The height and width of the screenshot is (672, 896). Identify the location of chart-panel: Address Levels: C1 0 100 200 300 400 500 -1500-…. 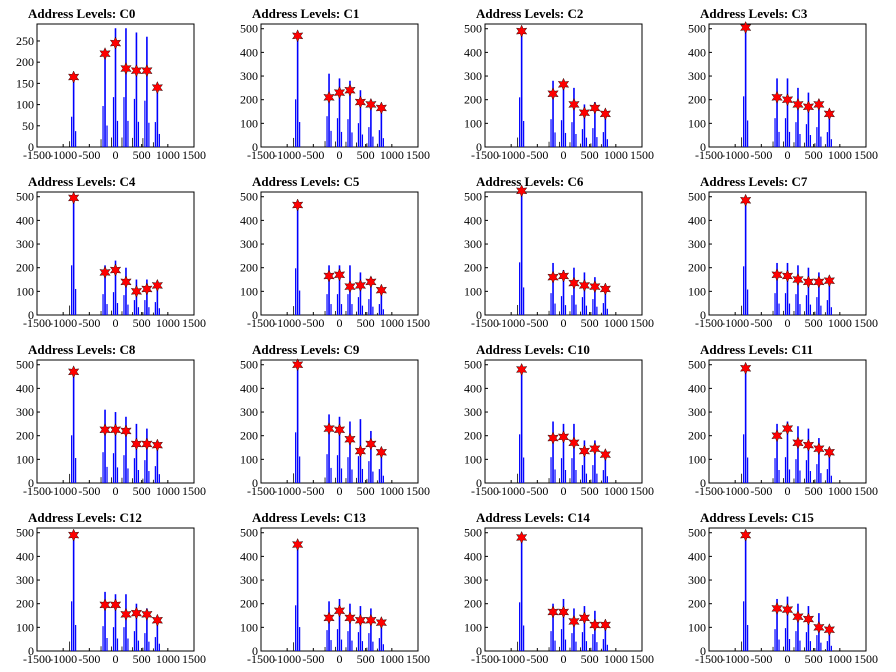
(336, 84).